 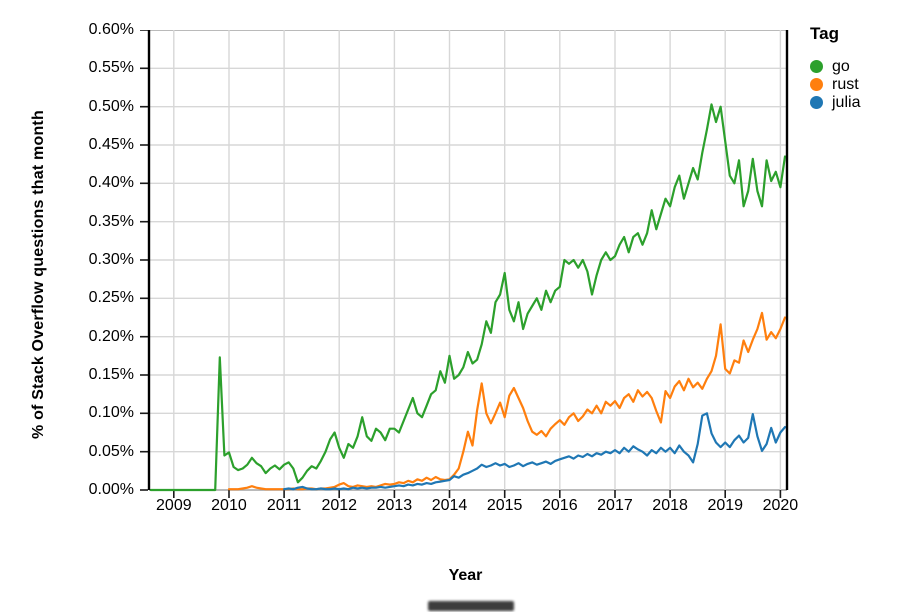 I want to click on legend: Tag go rust julia, so click(x=866, y=67).